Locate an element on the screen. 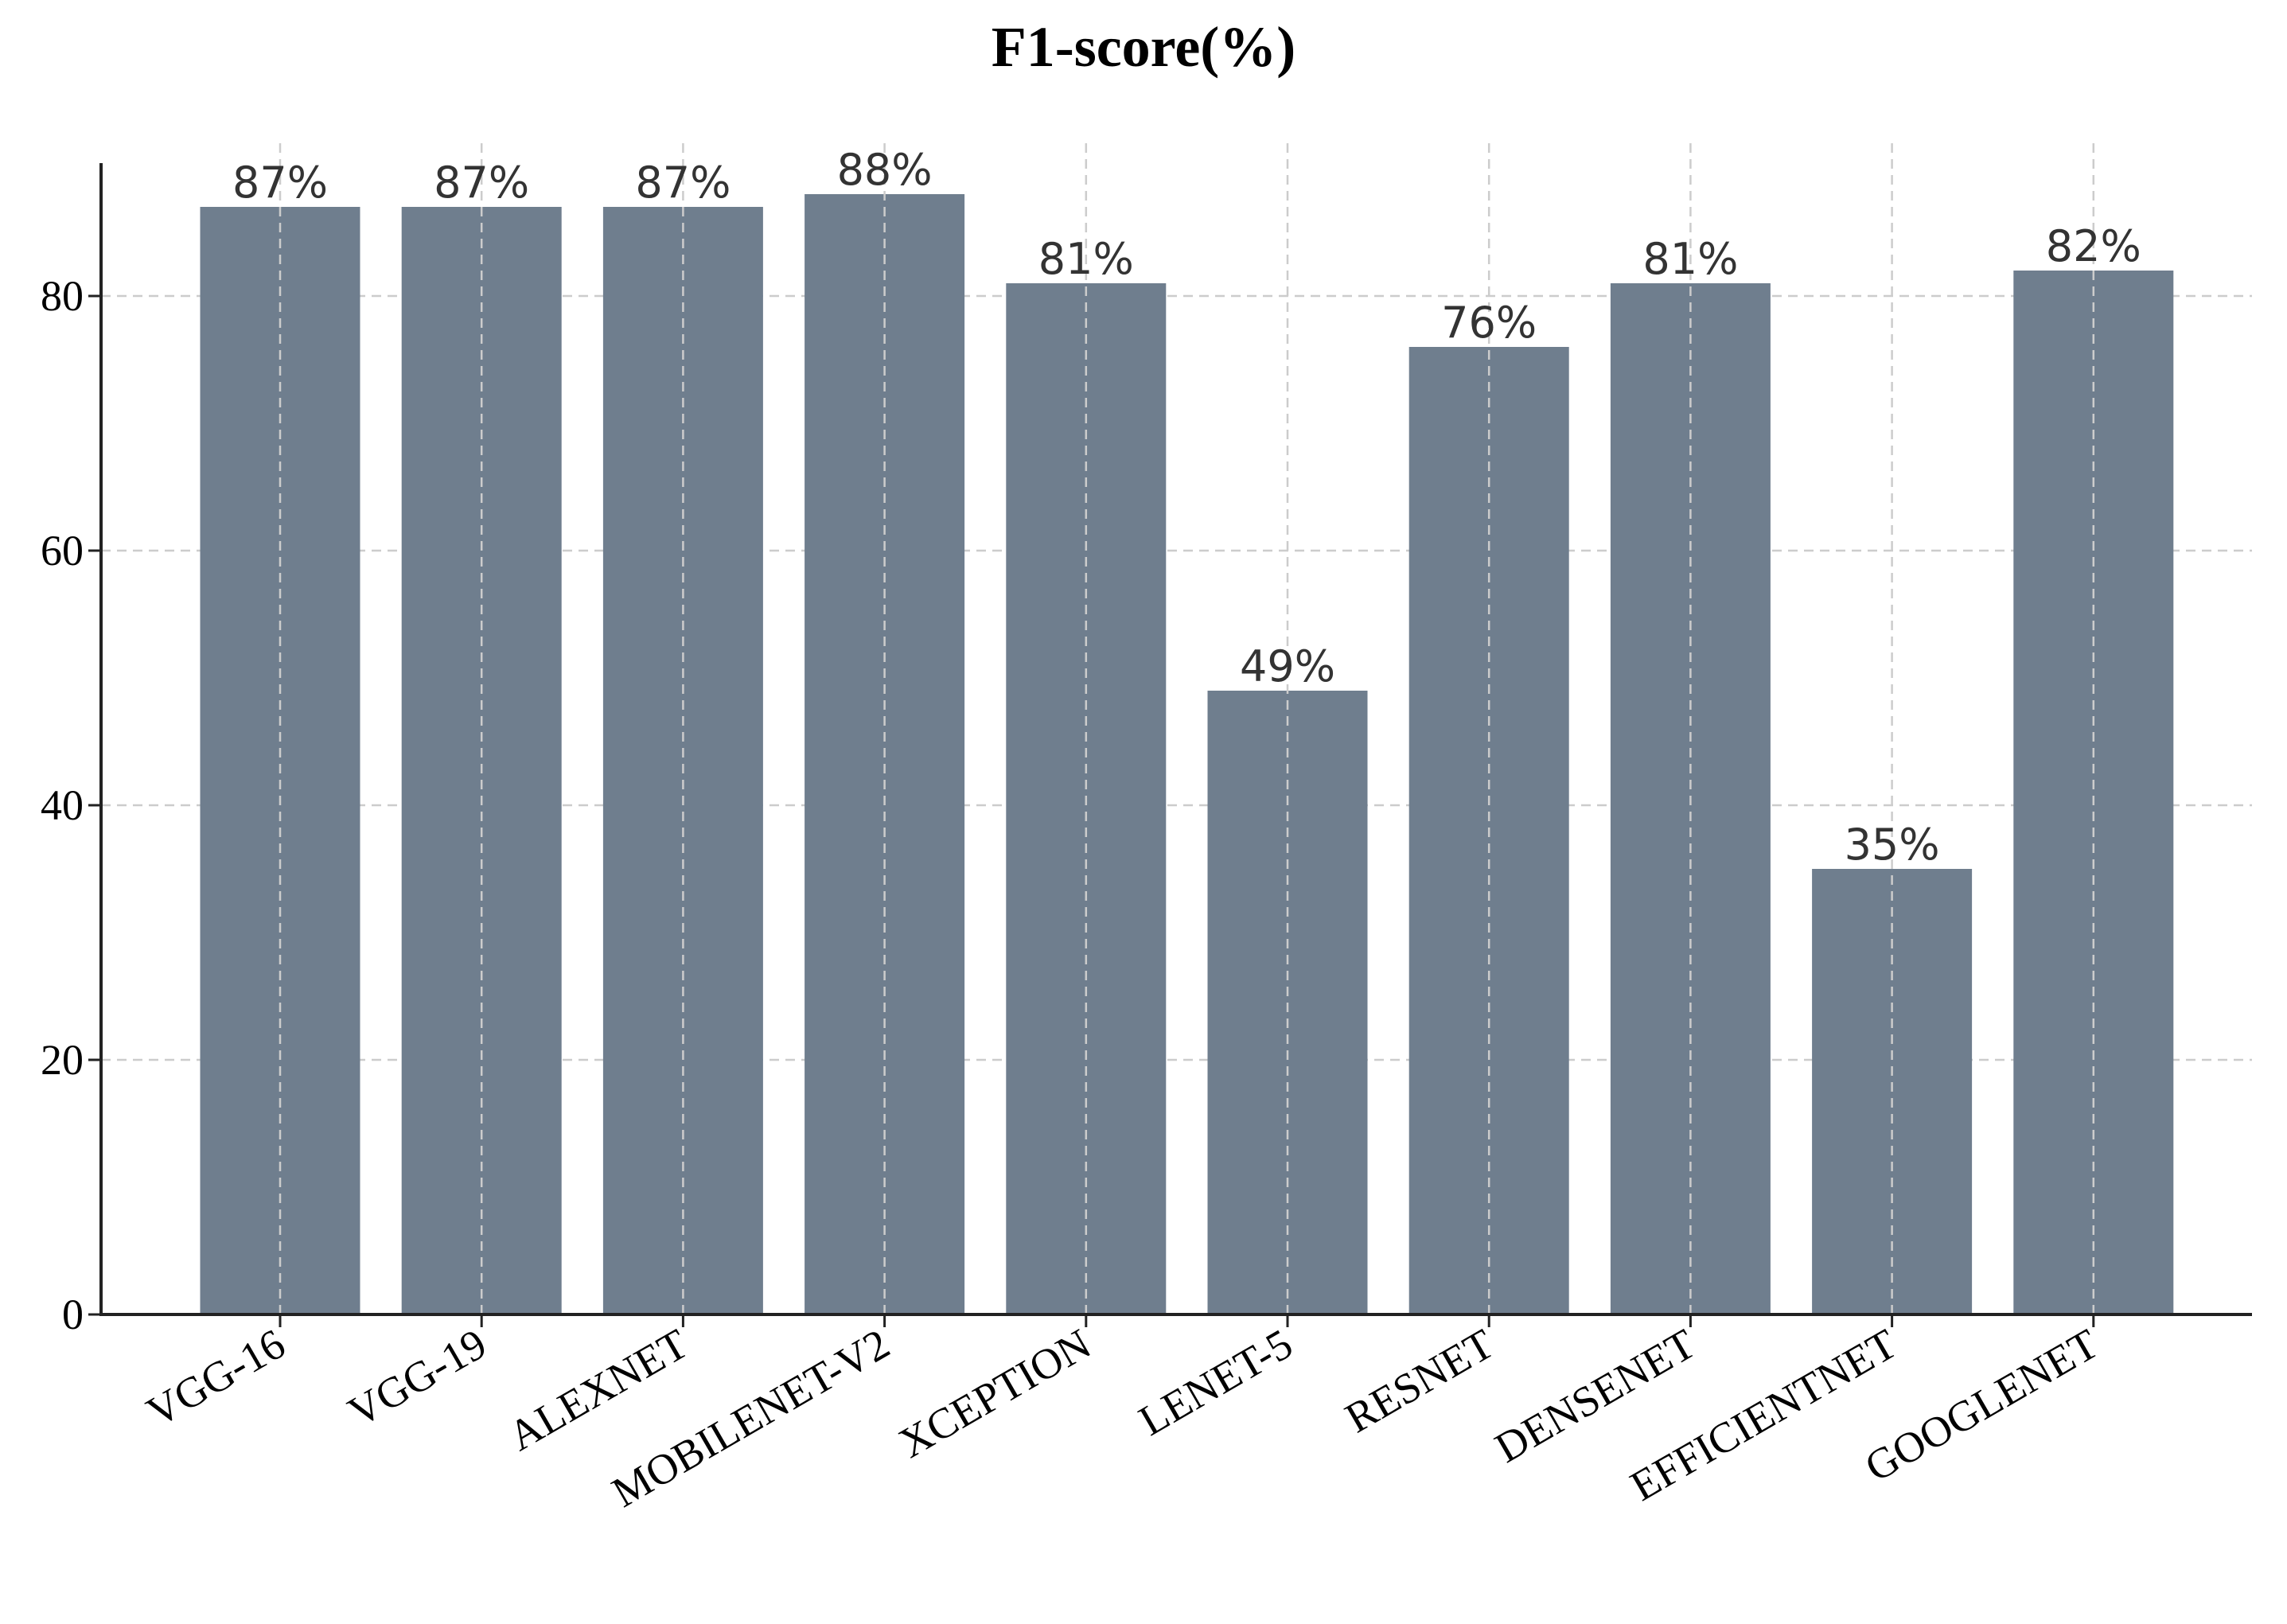 The width and height of the screenshot is (2287, 1624). bar-value-label: 82% is located at coordinates (2093, 246).